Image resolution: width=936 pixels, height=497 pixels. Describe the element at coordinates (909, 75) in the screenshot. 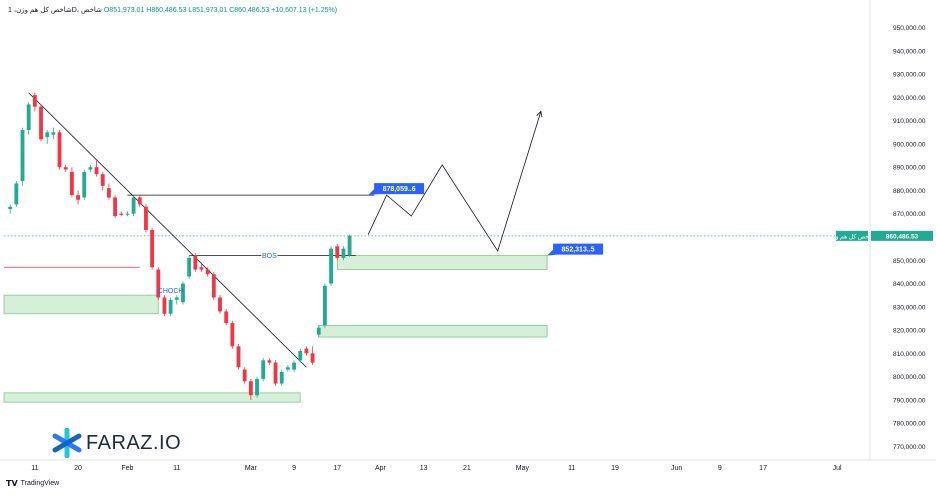

I see `y-tick-label: 930,000.00` at that location.